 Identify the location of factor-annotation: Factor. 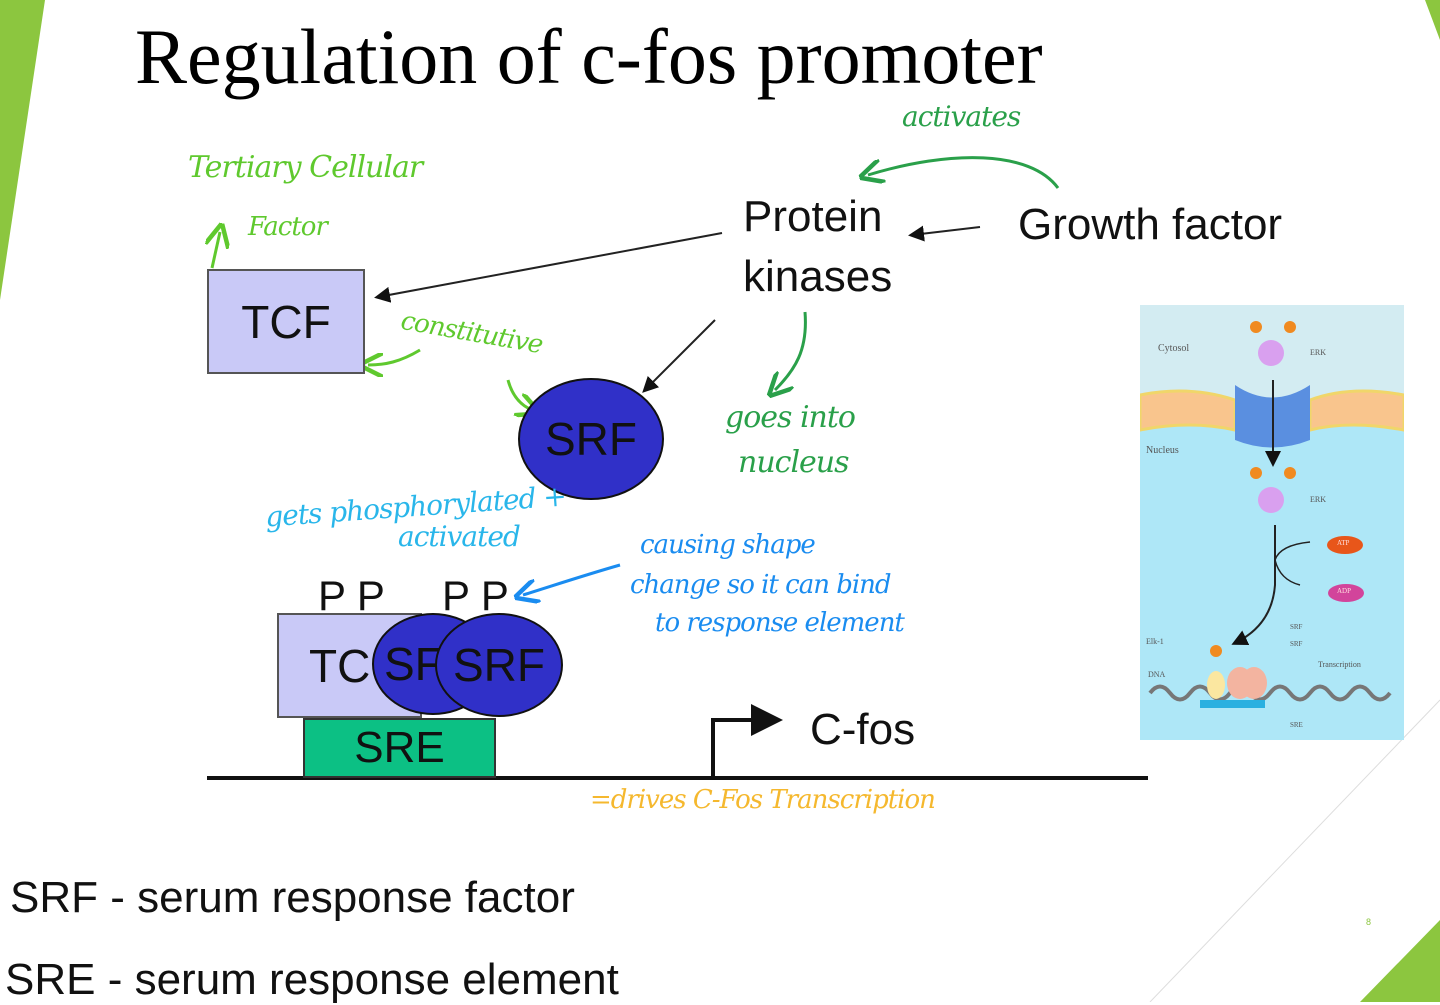
(288, 227).